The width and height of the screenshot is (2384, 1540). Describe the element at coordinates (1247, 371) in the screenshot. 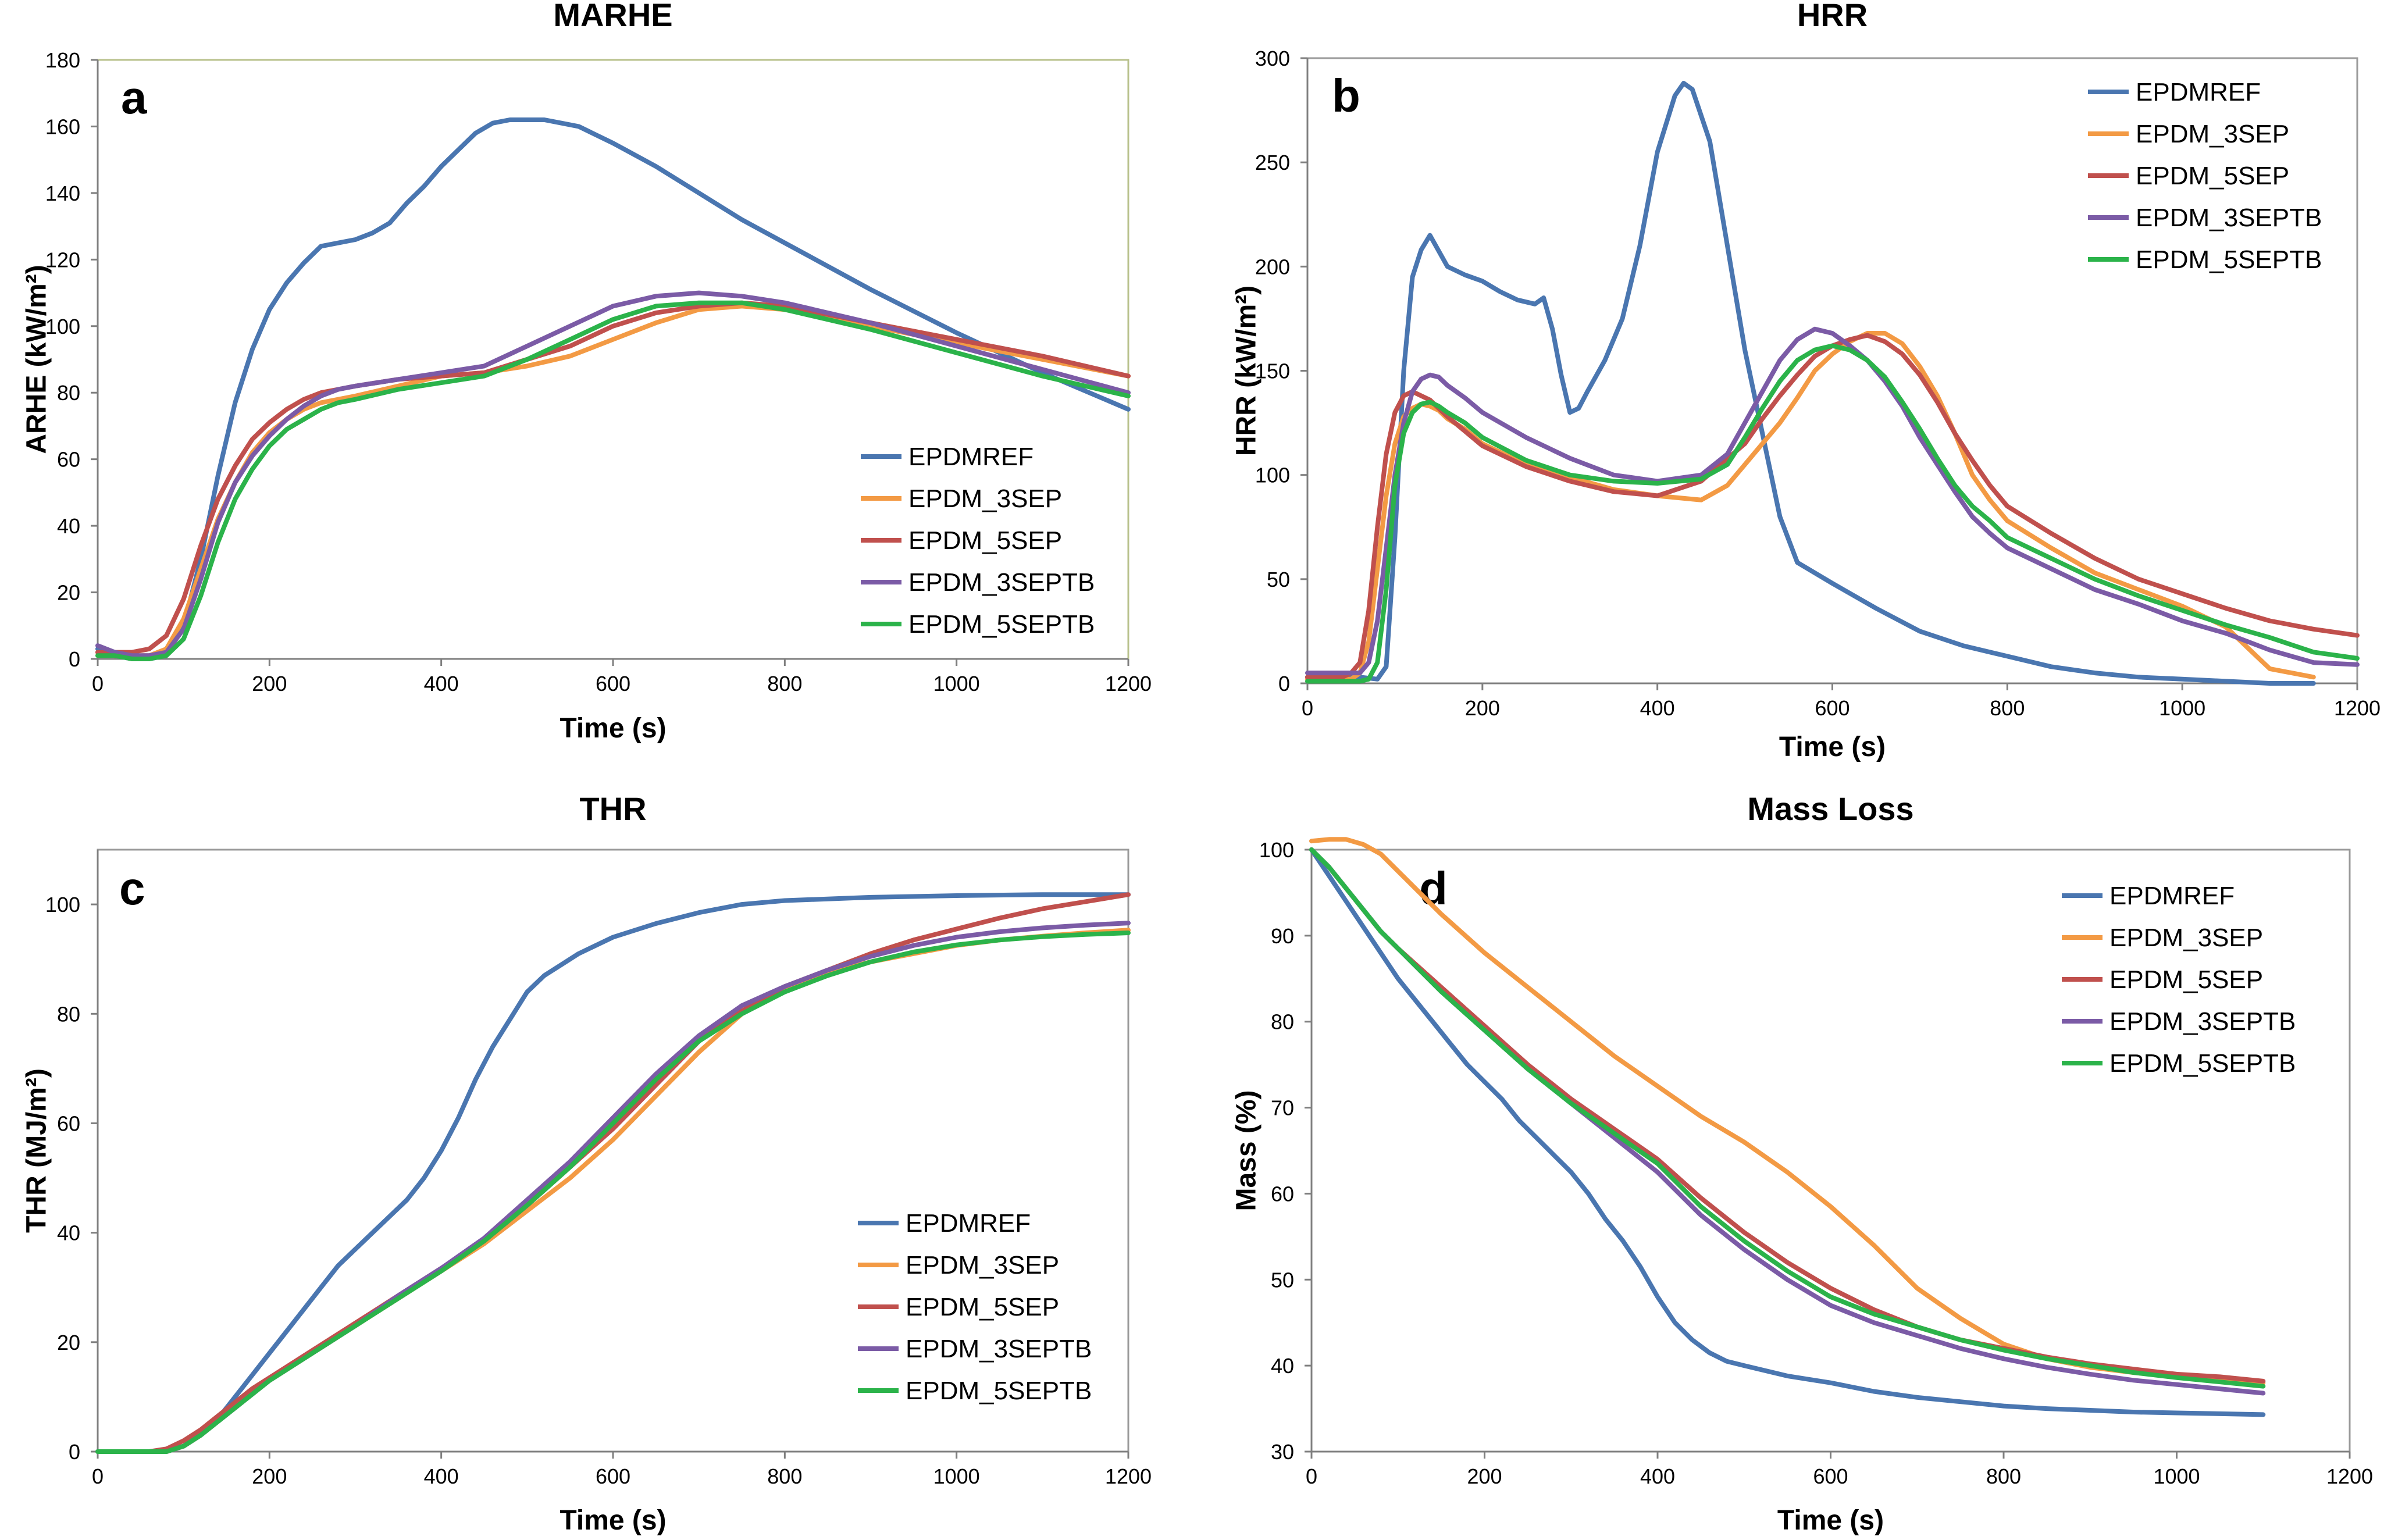

I see `y-axis-label: HRR (kW/m²)` at that location.